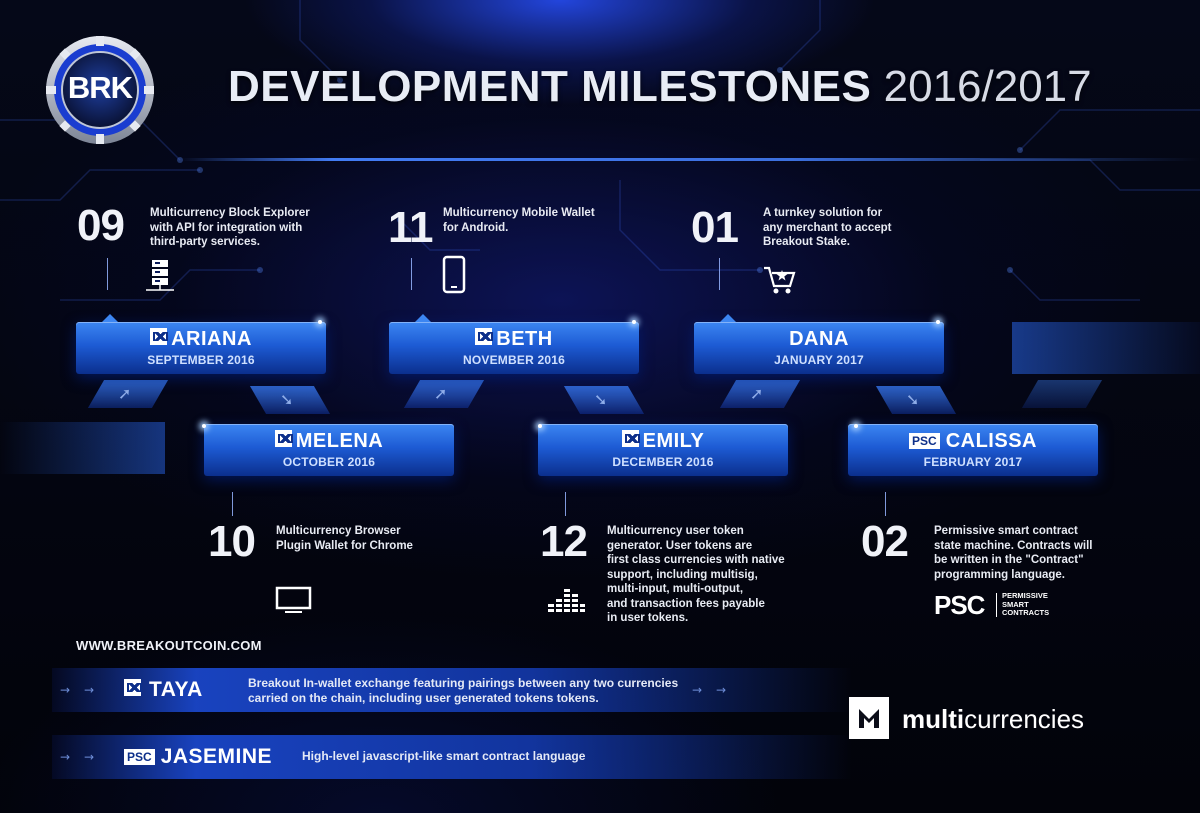  Describe the element at coordinates (216, 756) in the screenshot. I see `future-name: JASEMINE` at that location.